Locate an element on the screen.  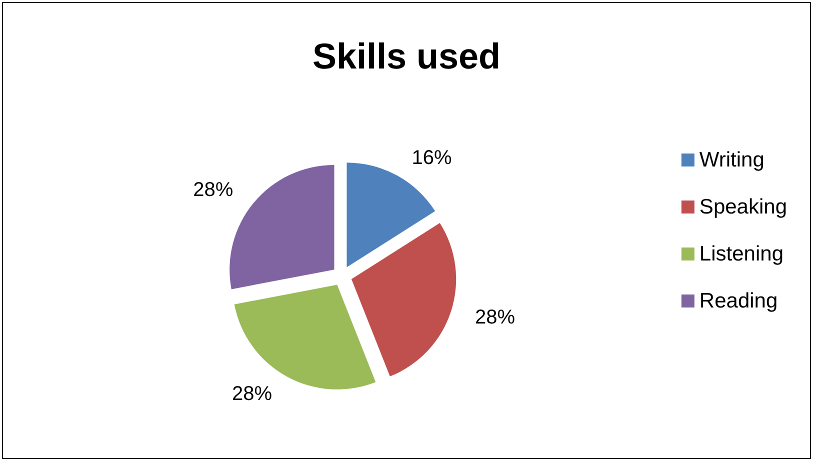
chart-title: Skills used is located at coordinates (406, 56).